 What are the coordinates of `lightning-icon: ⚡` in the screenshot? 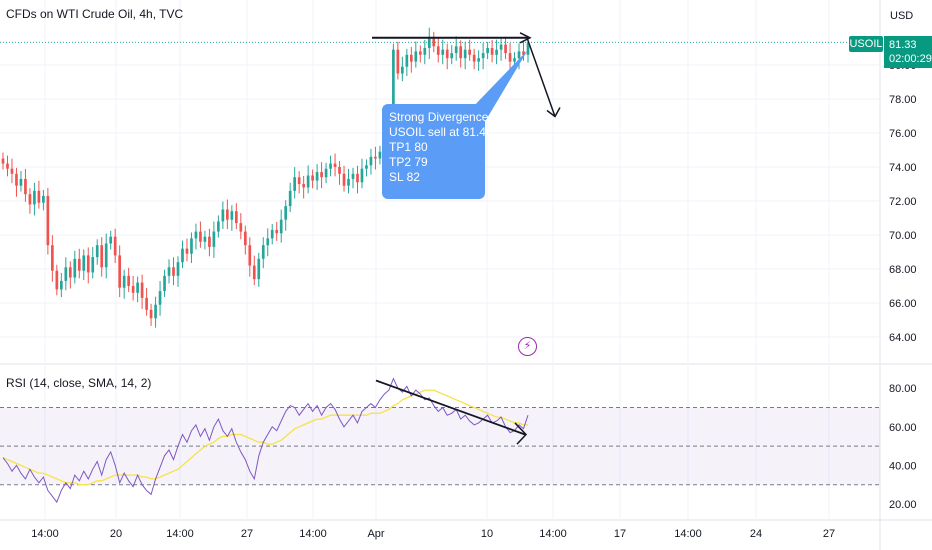 It's located at (527, 346).